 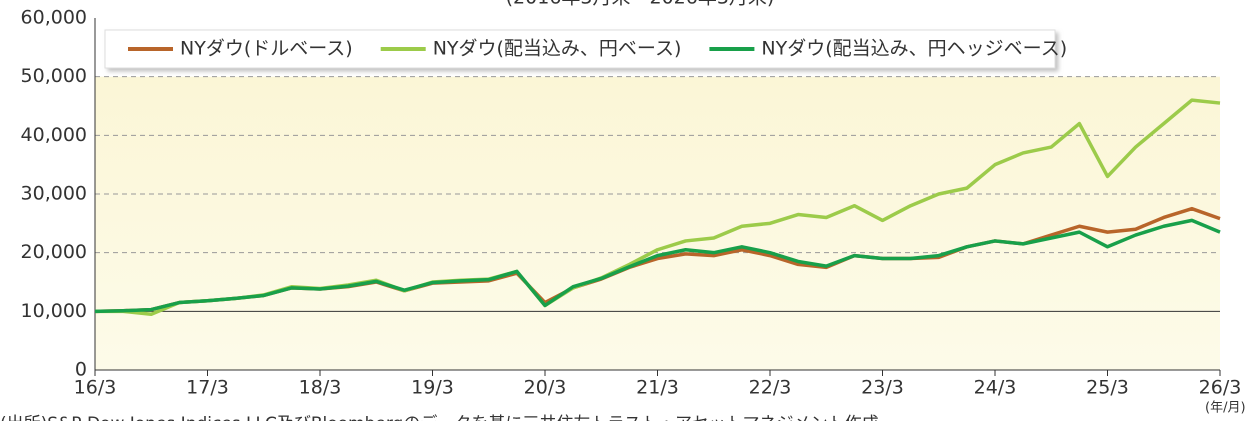 I want to click on x-tick-label: 19/3, so click(x=432, y=388).